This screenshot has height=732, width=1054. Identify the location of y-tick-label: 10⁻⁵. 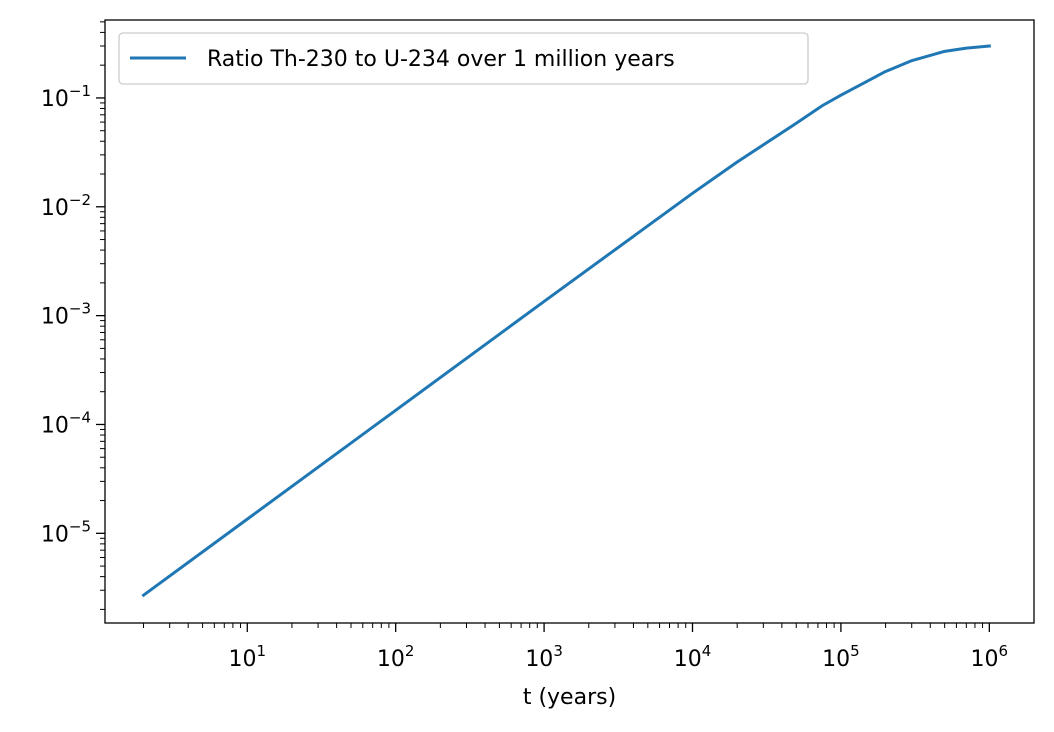
(66, 532).